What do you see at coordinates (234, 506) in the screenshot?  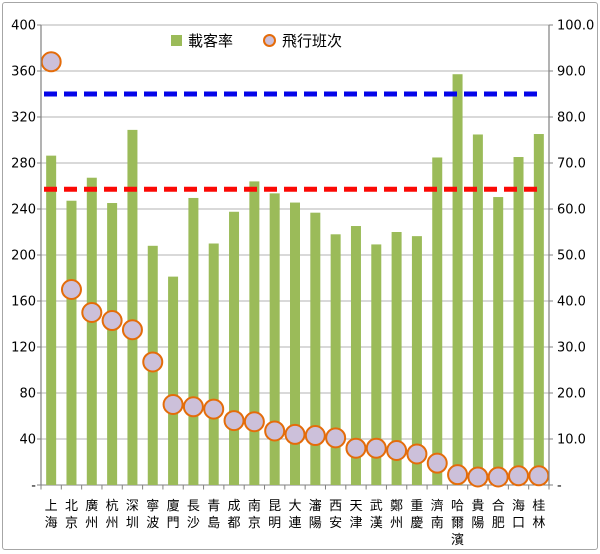 I see `x-axis-label-成都: 成` at bounding box center [234, 506].